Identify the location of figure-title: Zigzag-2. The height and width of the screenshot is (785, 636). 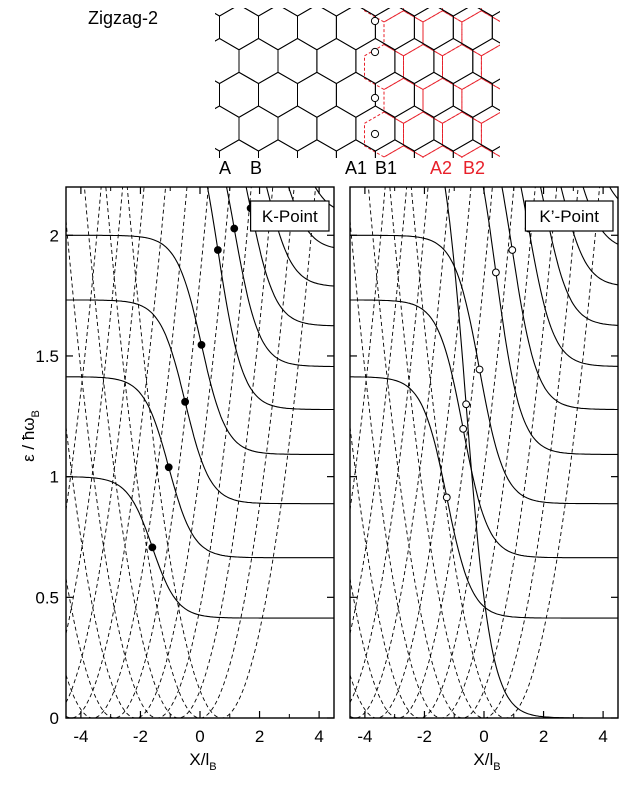
(123, 18).